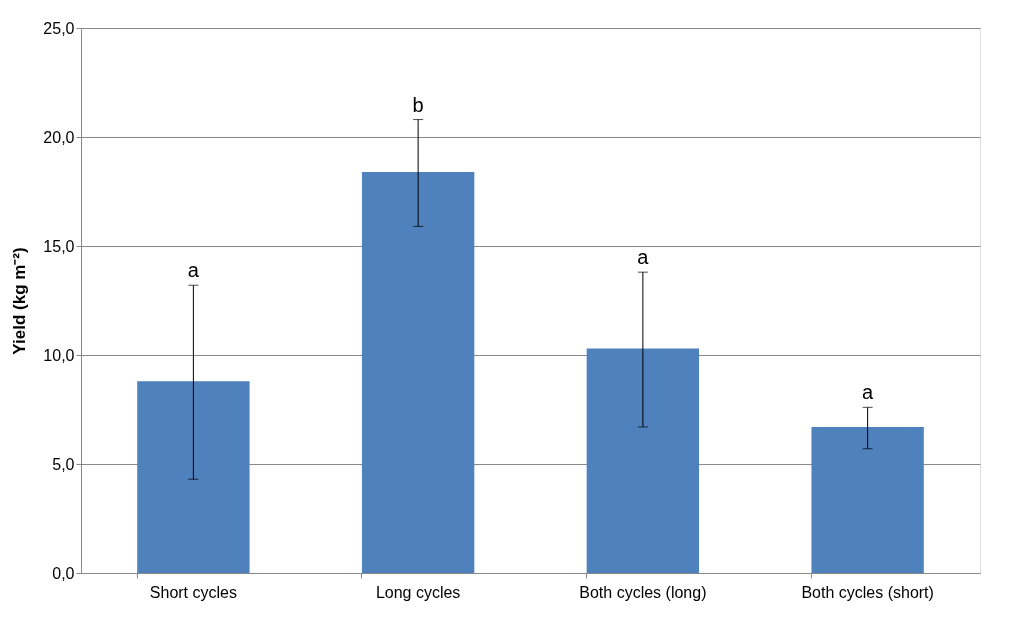 This screenshot has height=637, width=1034. Describe the element at coordinates (63, 464) in the screenshot. I see `y-tick-label: 5,0` at that location.